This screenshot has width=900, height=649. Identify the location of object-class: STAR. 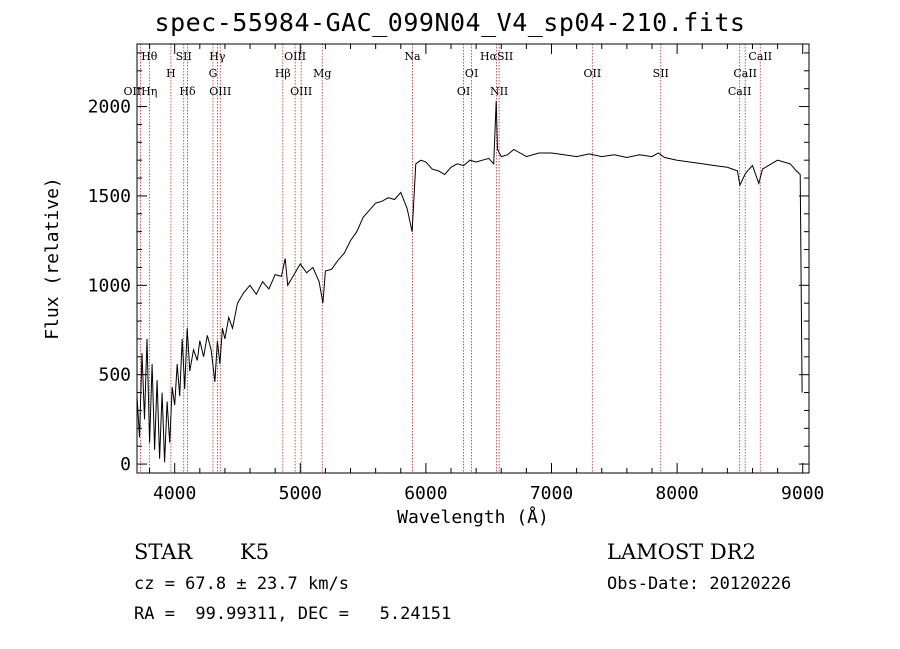
(163, 552).